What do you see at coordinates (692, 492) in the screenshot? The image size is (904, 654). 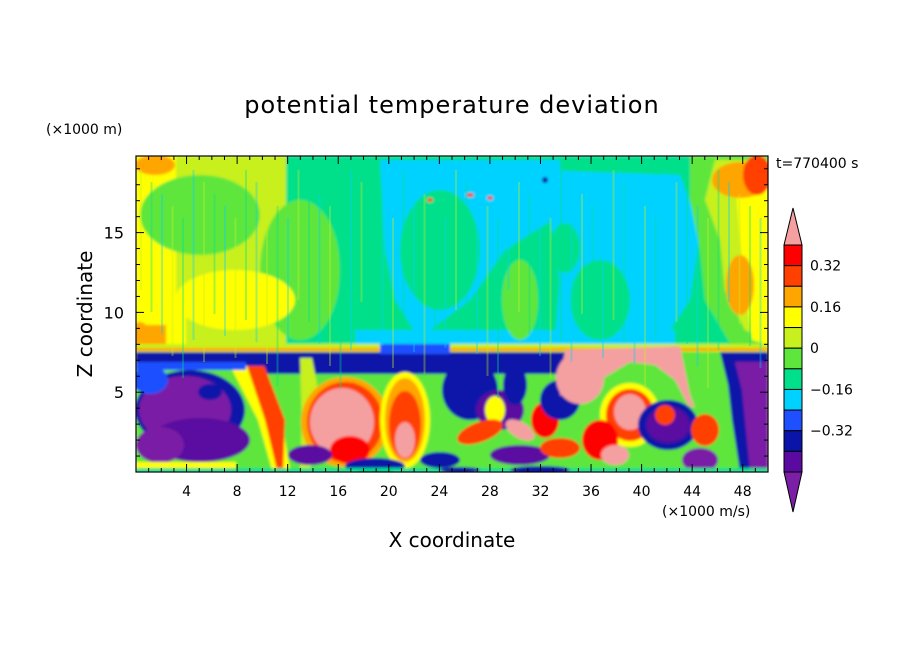 I see `x-tick-label: 44` at bounding box center [692, 492].